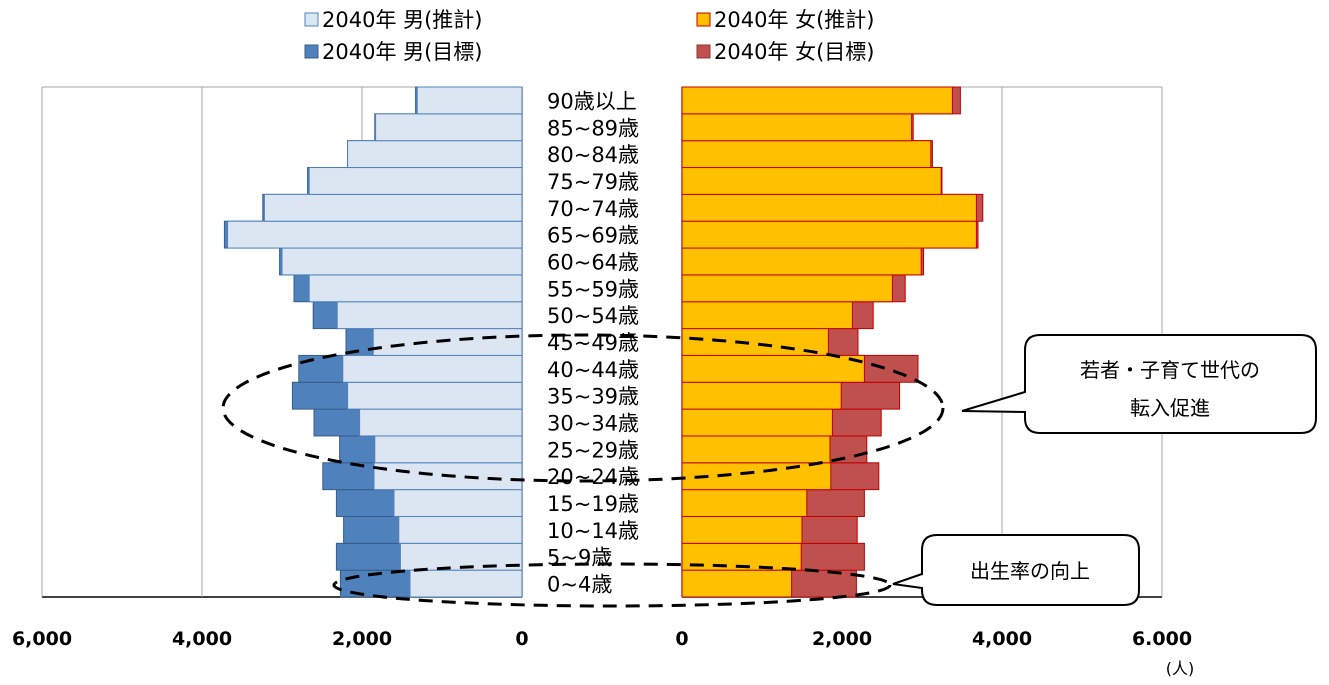 The width and height of the screenshot is (1329, 685). Describe the element at coordinates (681, 639) in the screenshot. I see `right-tick-label: 0` at that location.